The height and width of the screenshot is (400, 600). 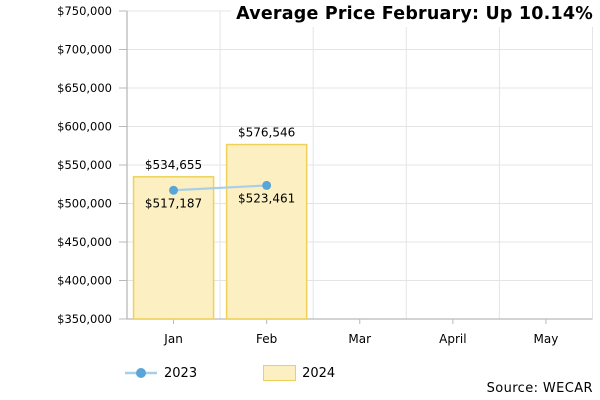 What do you see at coordinates (173, 248) in the screenshot?
I see `bar-Jan-2024` at bounding box center [173, 248].